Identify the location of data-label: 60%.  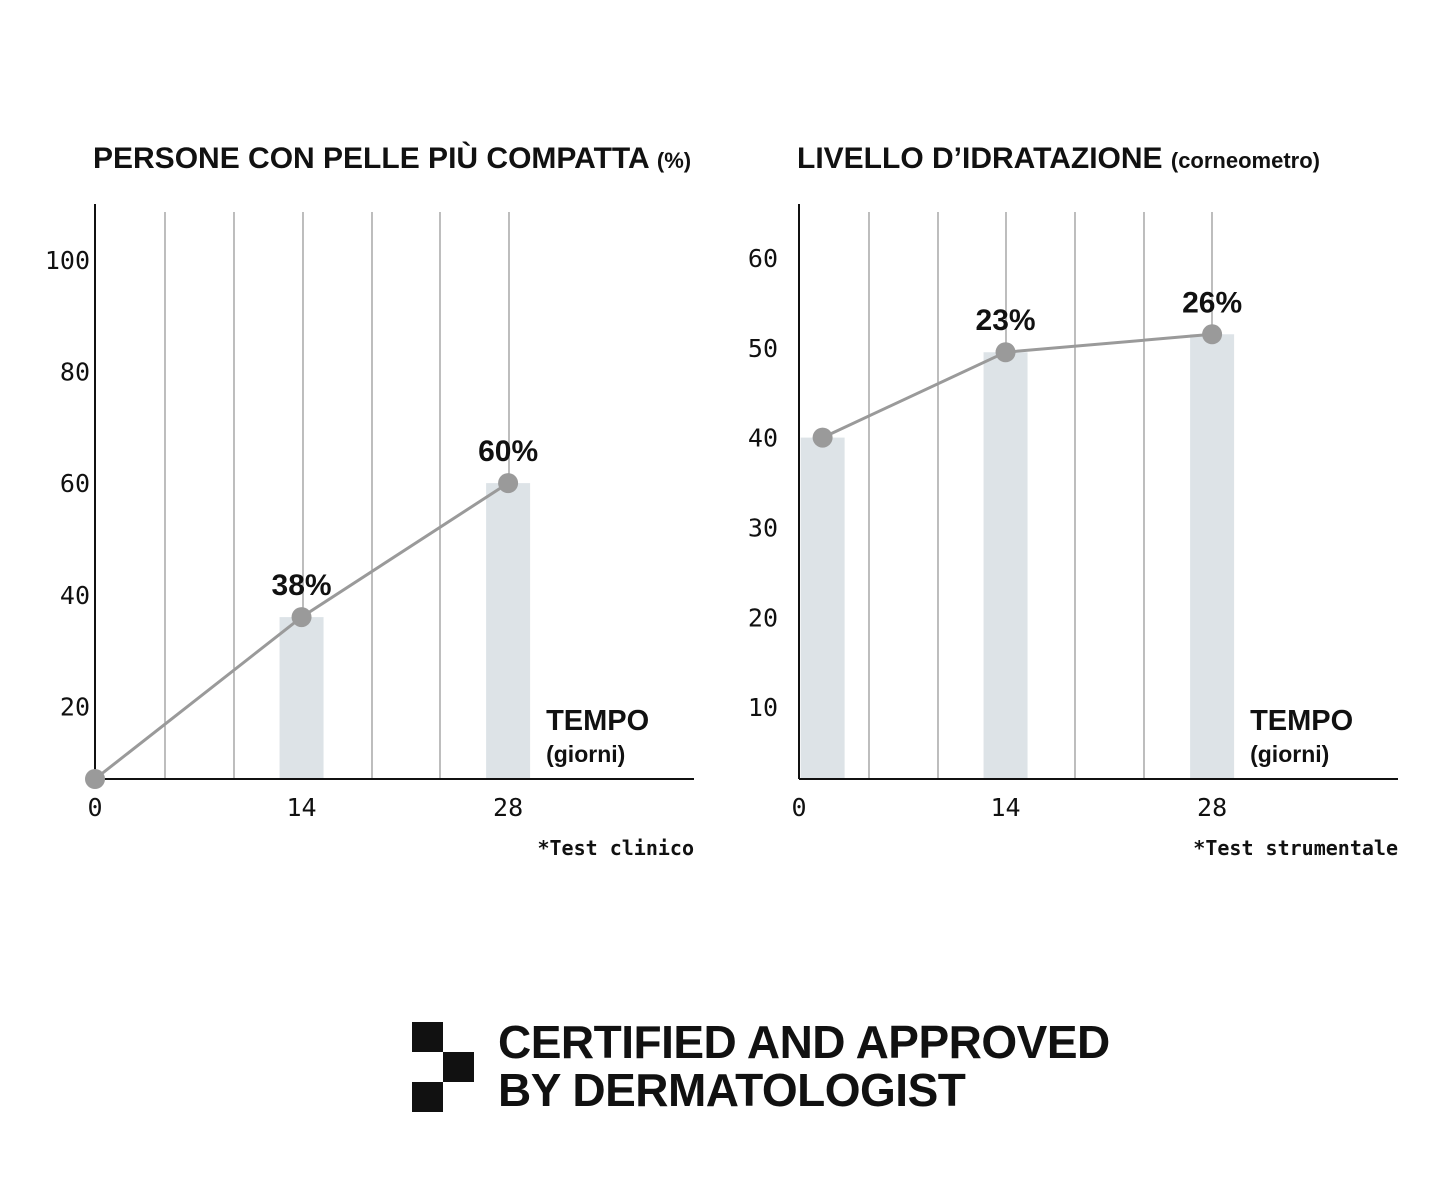
(508, 451).